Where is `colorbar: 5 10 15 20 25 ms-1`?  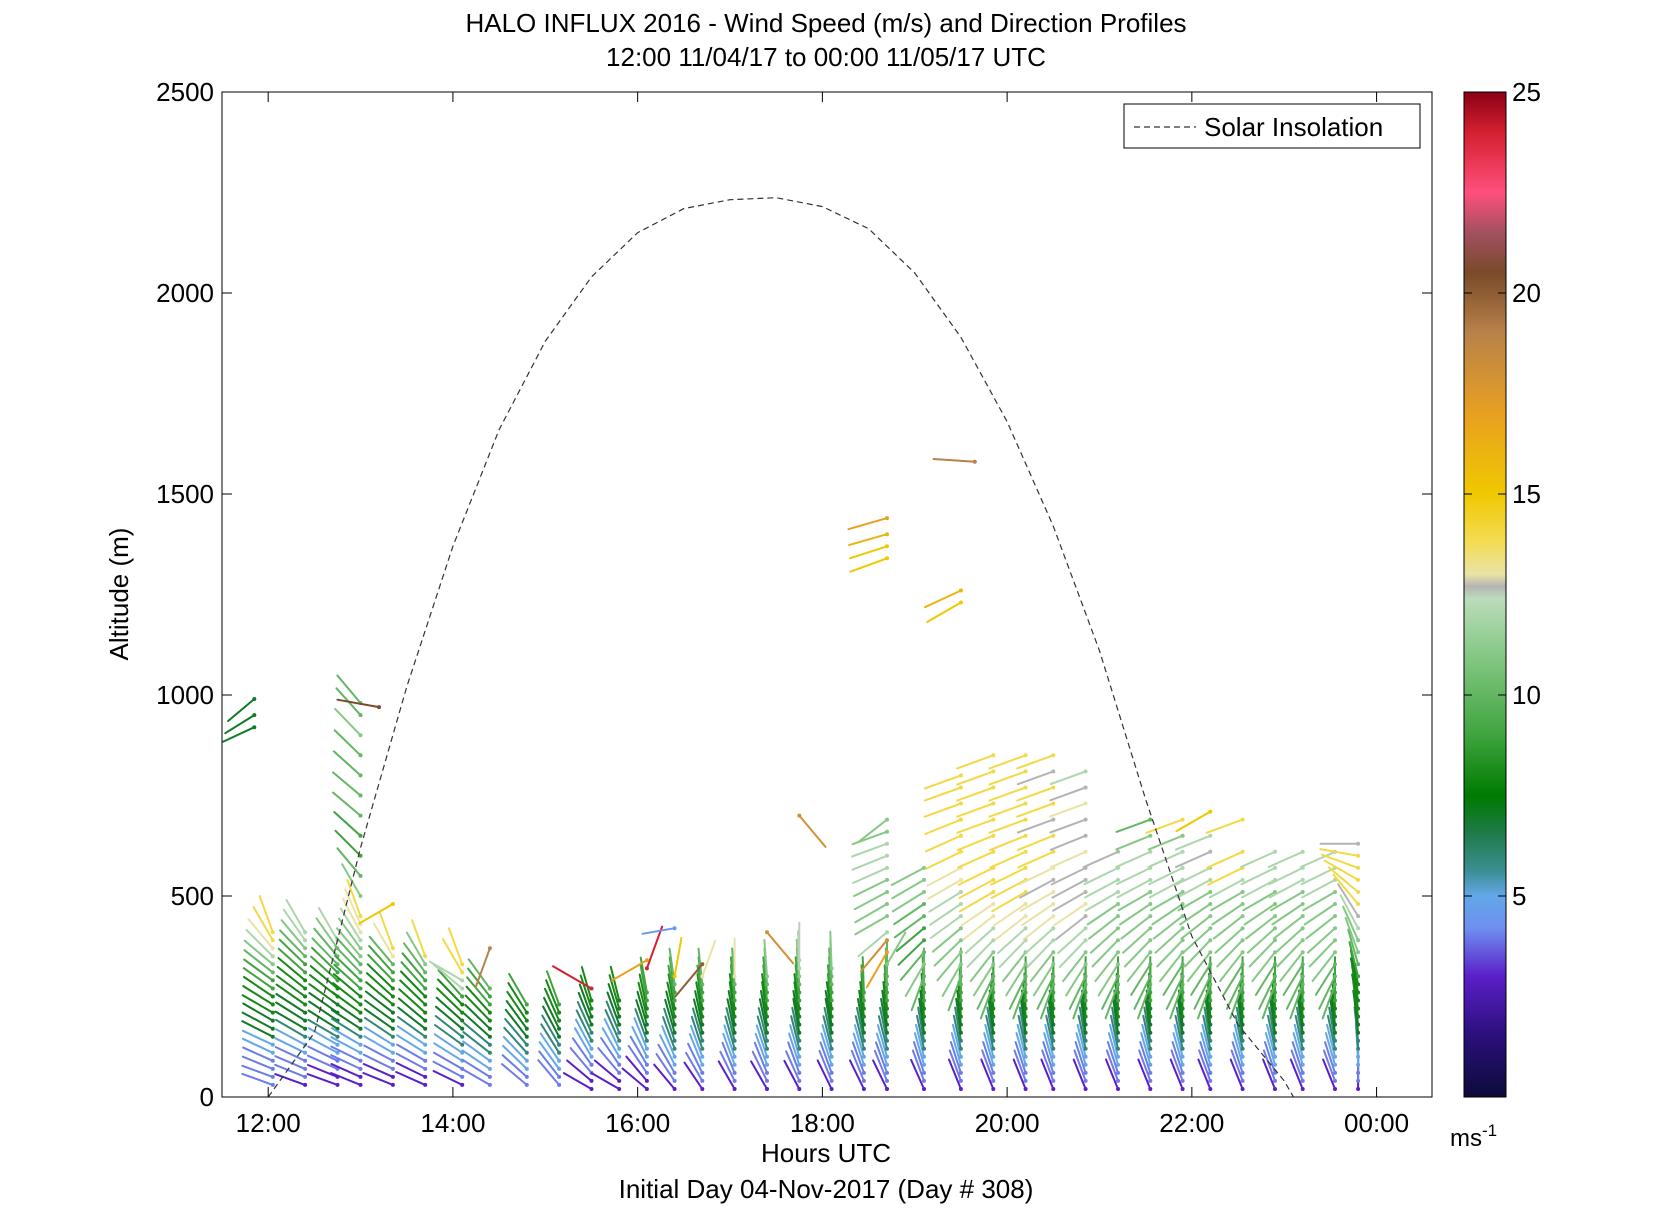
colorbar: 5 10 15 20 25 ms-1 is located at coordinates (1495, 614).